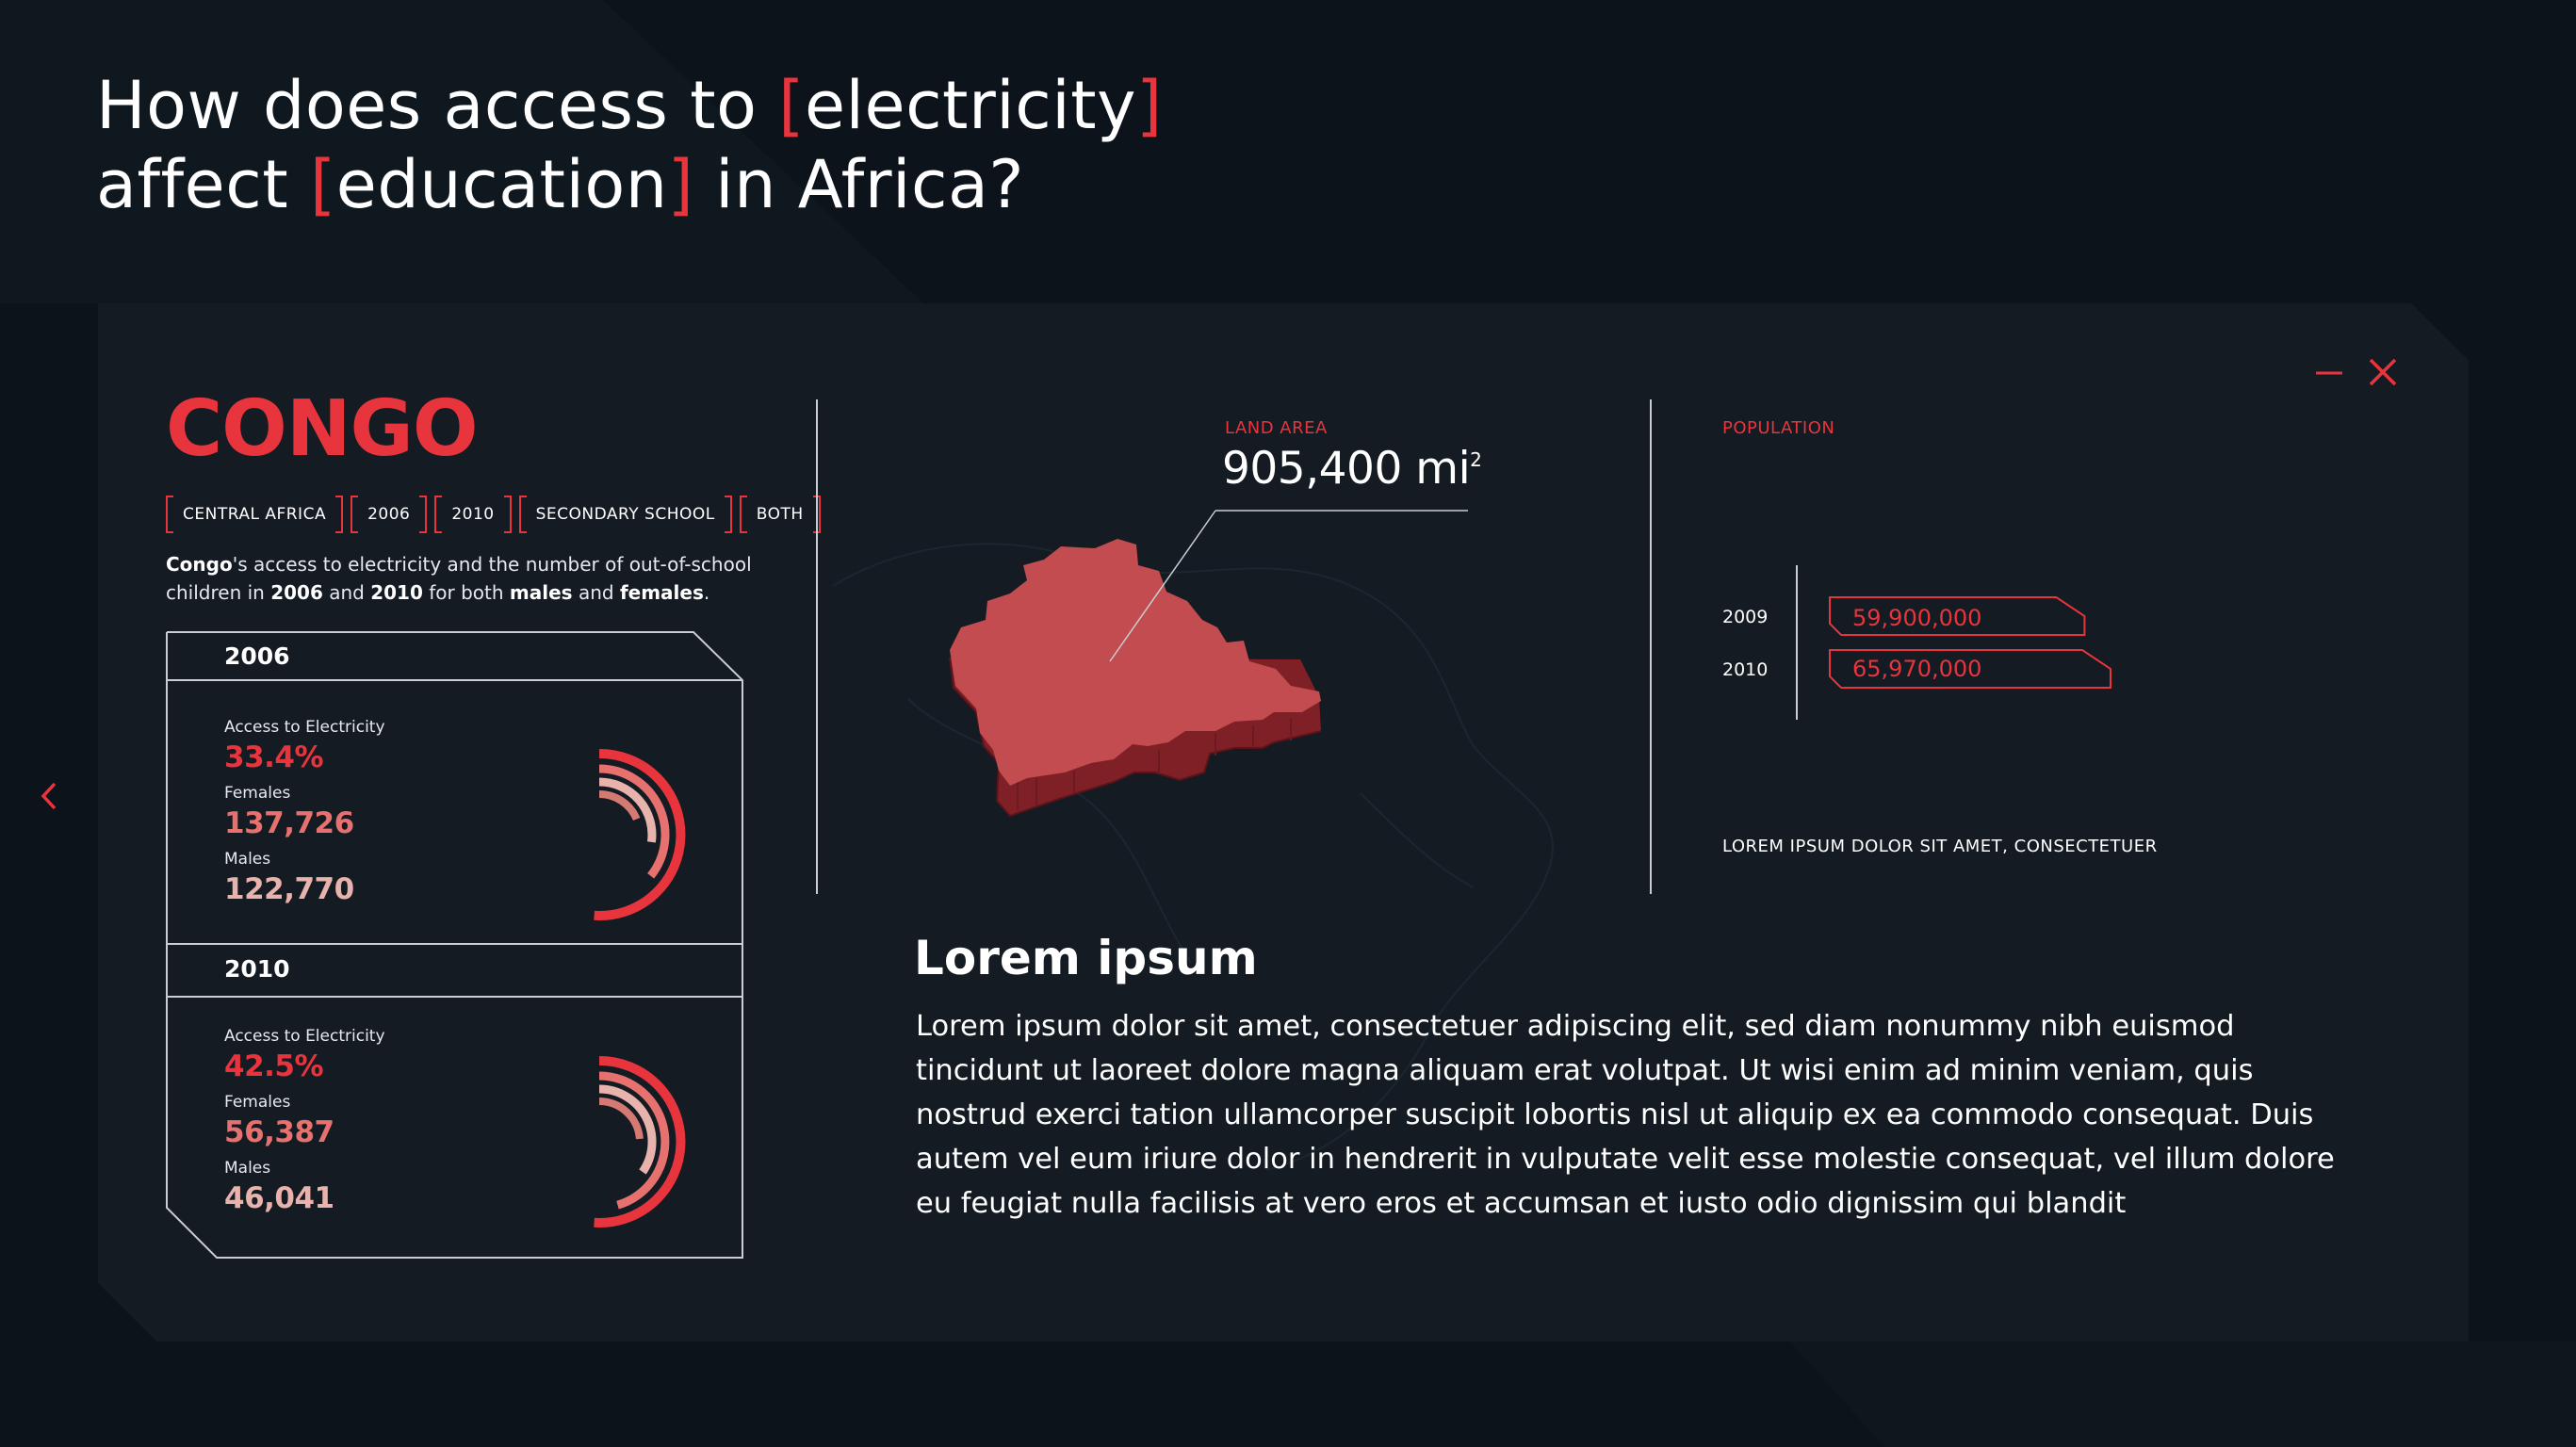  What do you see at coordinates (473, 514) in the screenshot?
I see `tag-year-2010: 2010` at bounding box center [473, 514].